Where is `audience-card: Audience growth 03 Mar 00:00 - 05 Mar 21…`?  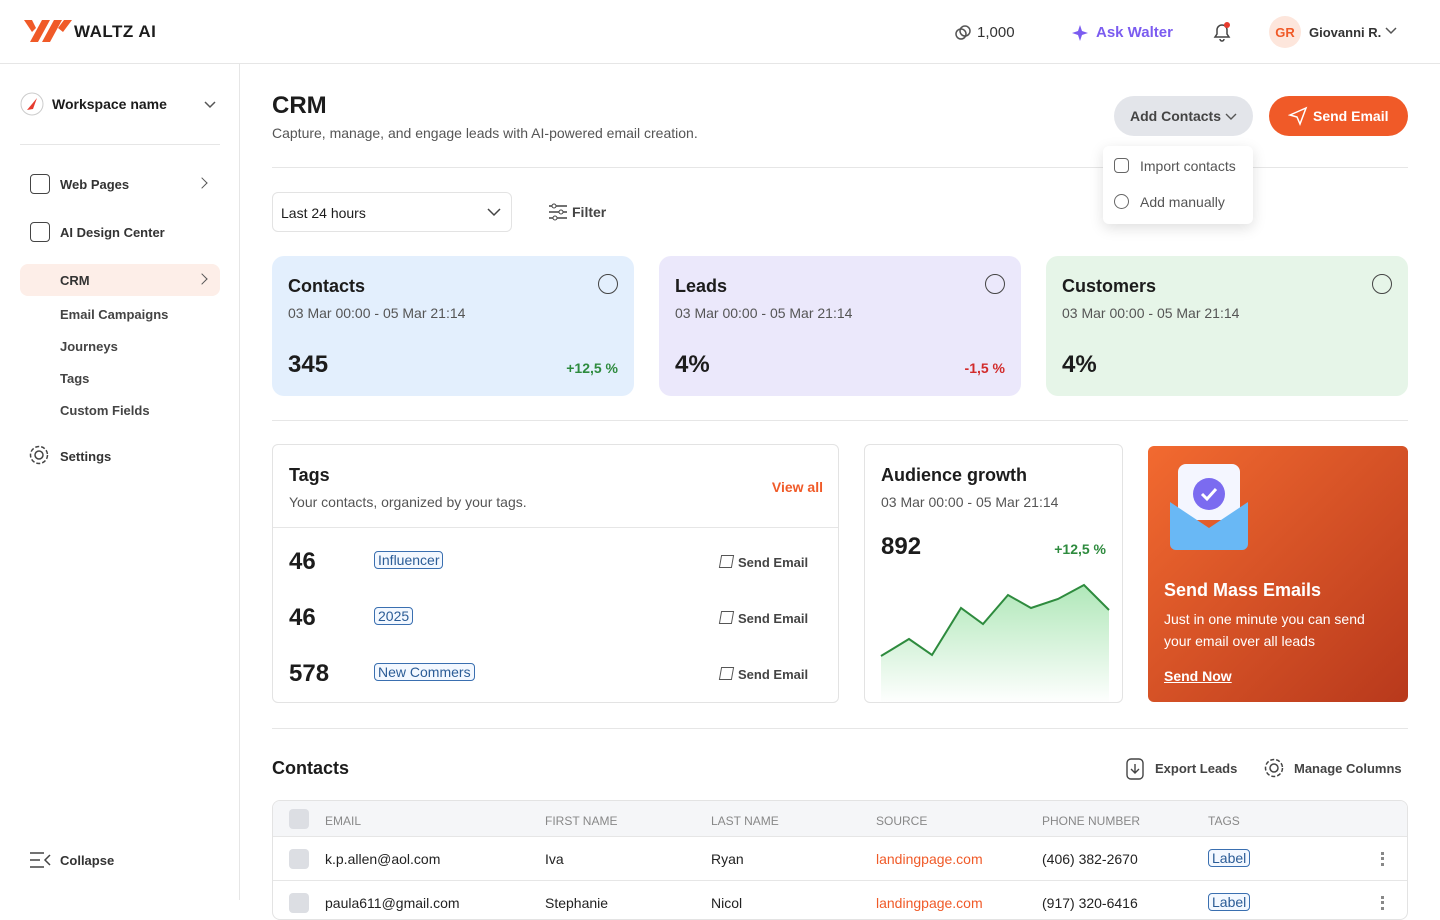
audience-card: Audience growth 03 Mar 00:00 - 05 Mar 21… is located at coordinates (993, 573).